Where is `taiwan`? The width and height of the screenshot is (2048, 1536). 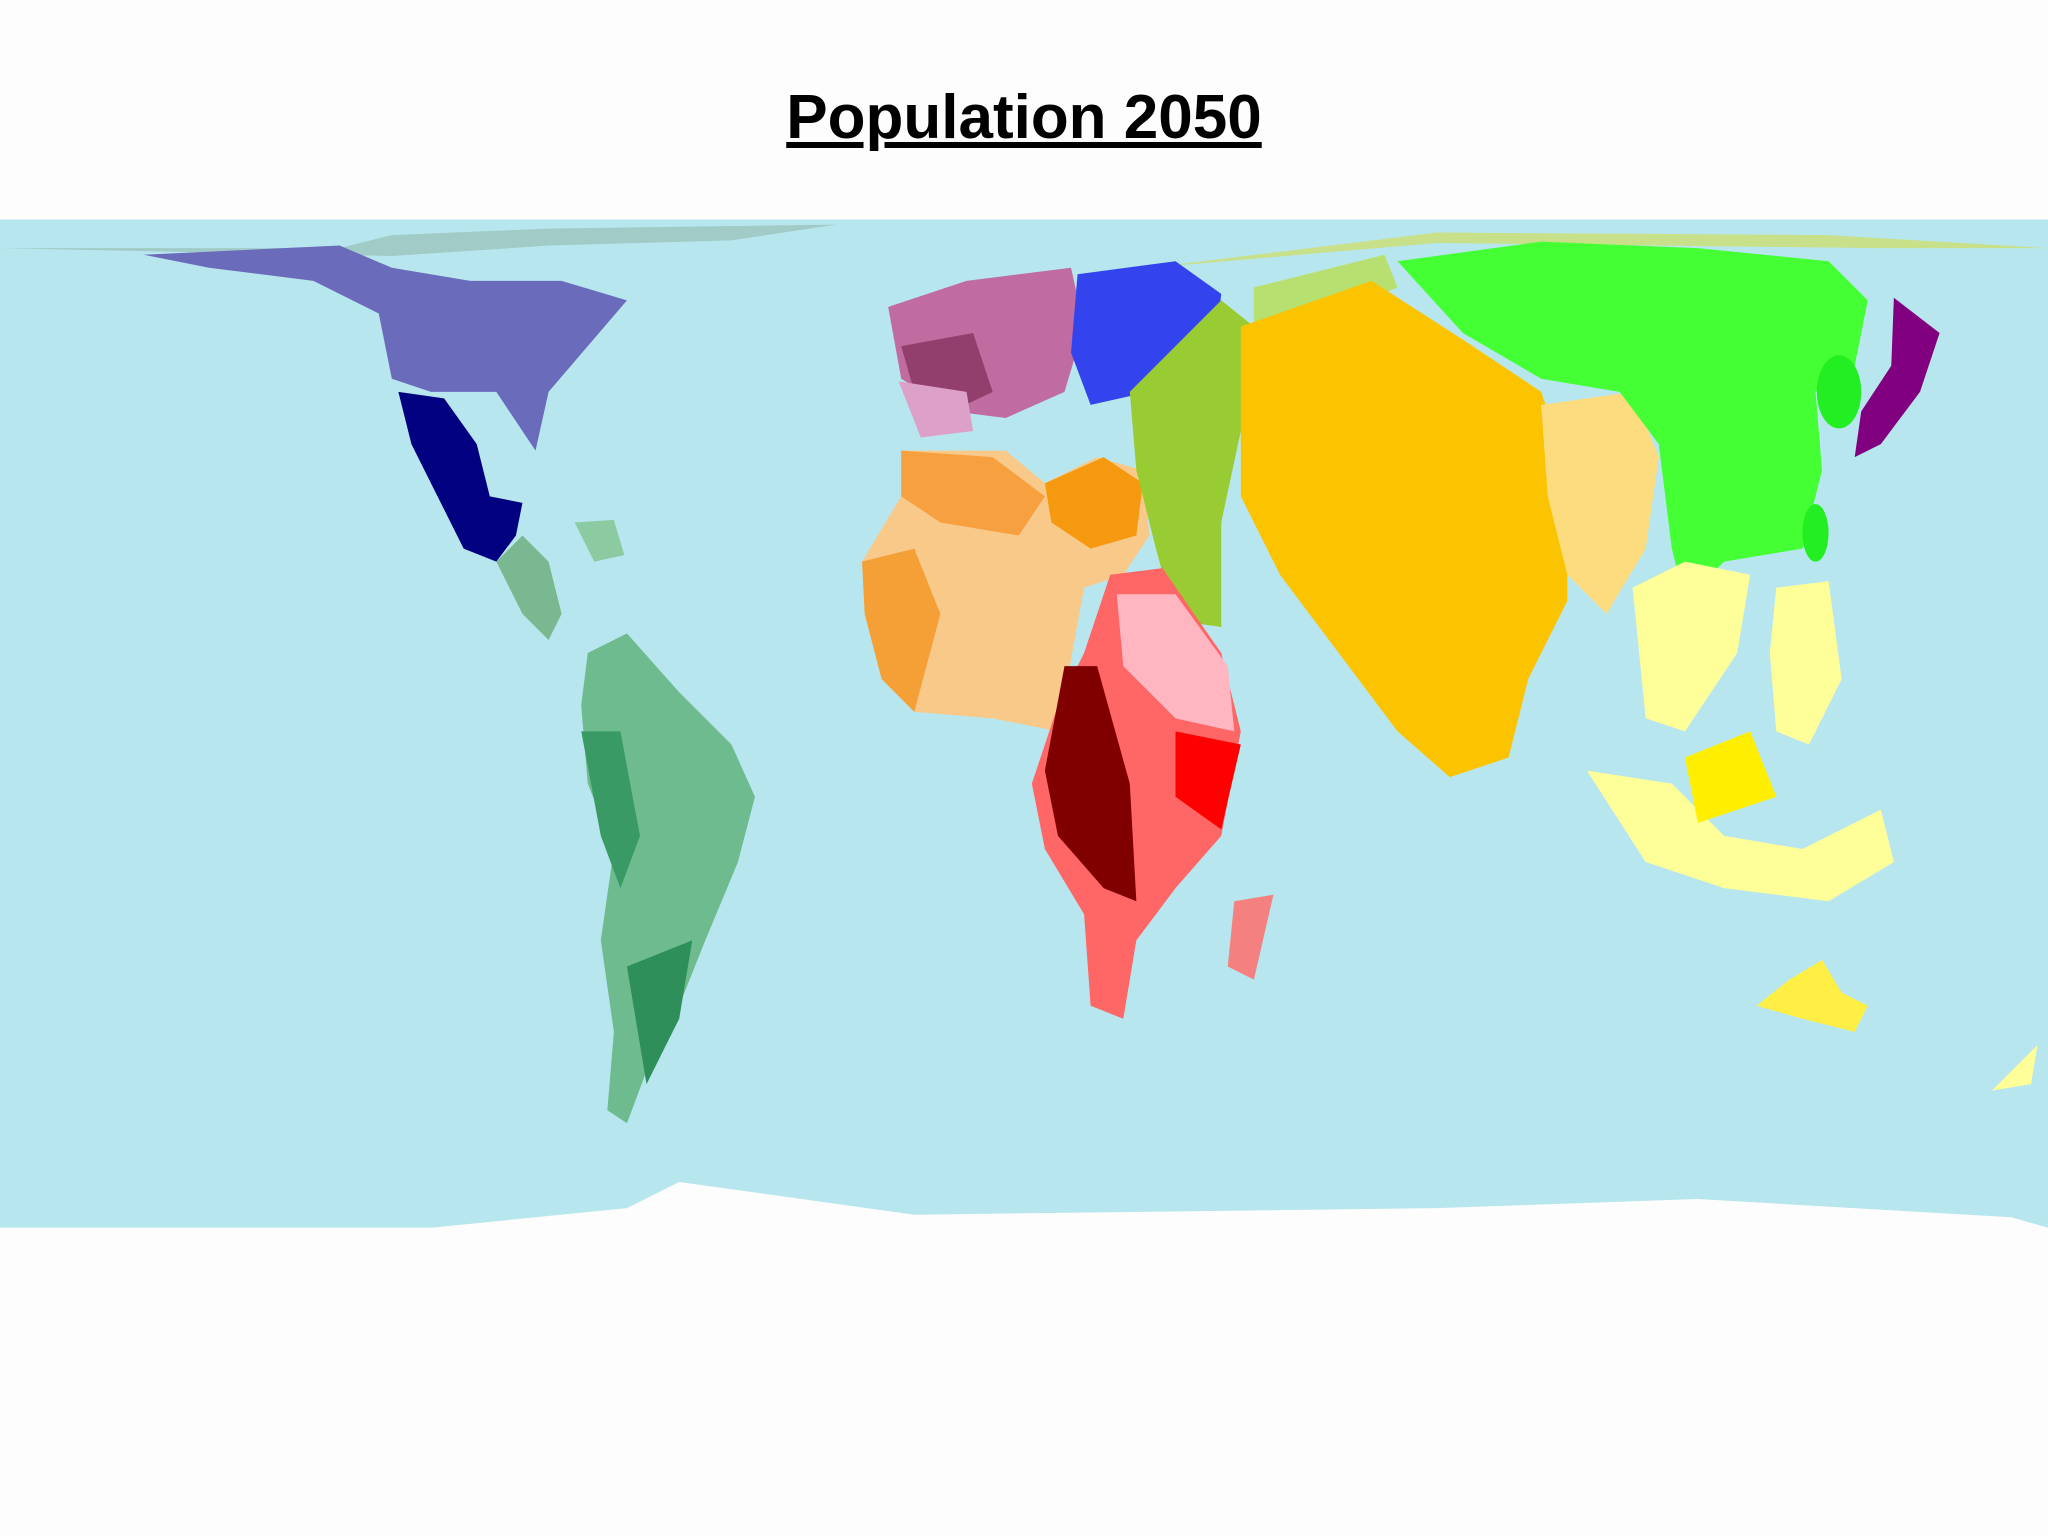 taiwan is located at coordinates (1815, 533).